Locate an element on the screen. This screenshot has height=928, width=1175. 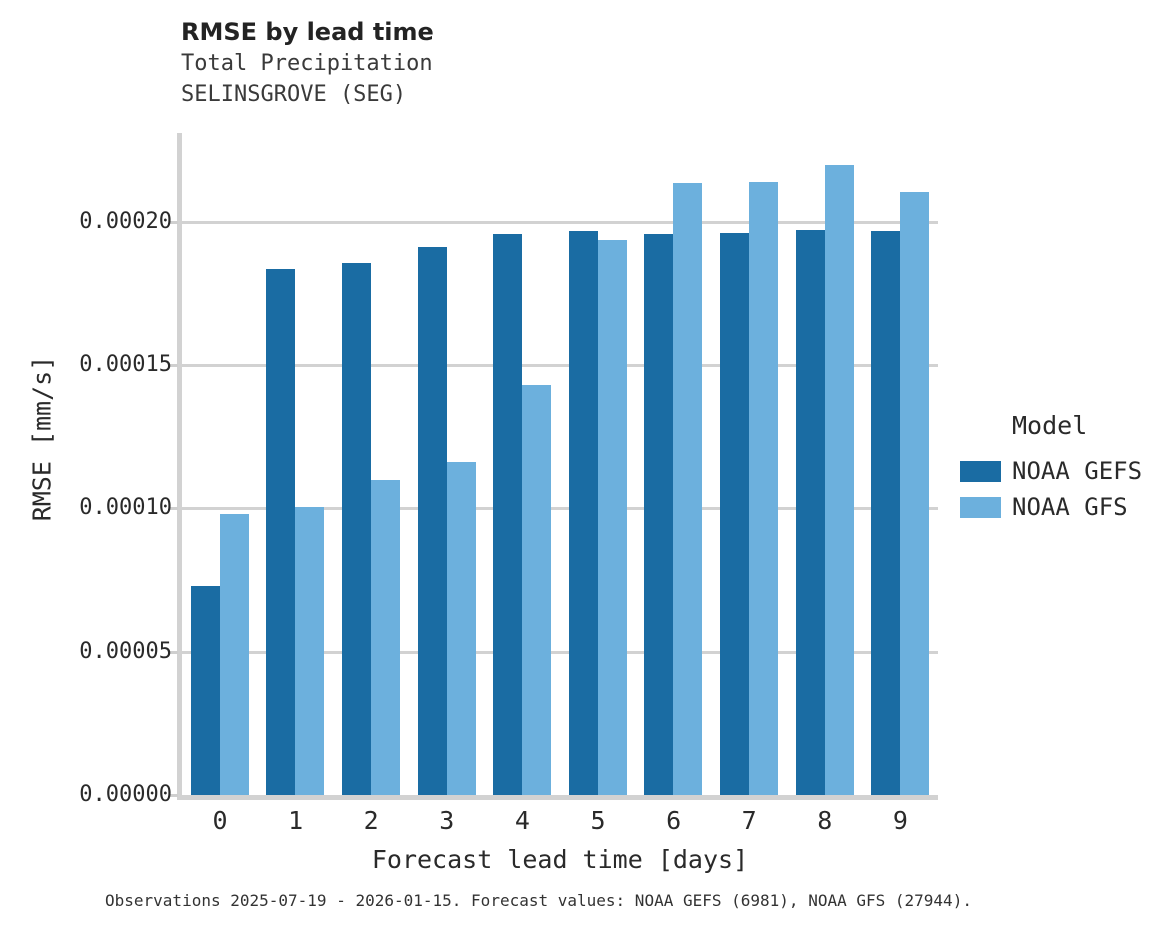
legend-rows: NOAA GEFS NOAA GFS is located at coordinates (1051, 489).